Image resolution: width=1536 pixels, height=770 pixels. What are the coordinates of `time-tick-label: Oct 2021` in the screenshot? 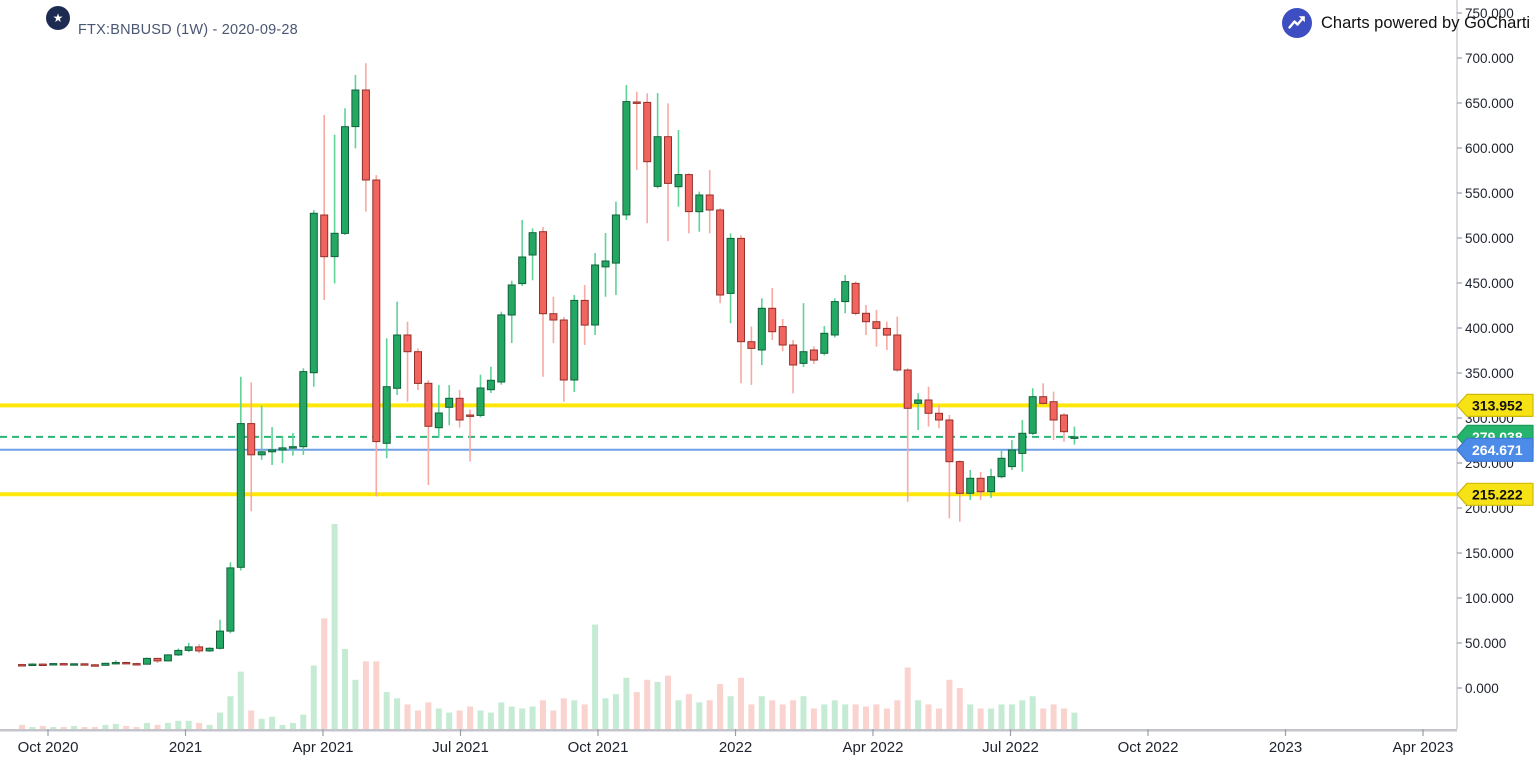 It's located at (598, 747).